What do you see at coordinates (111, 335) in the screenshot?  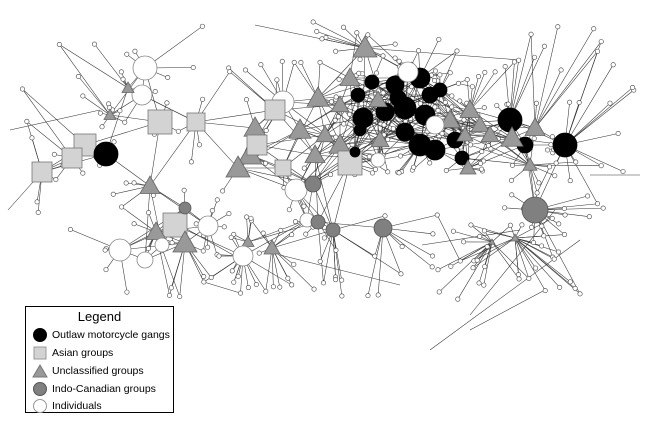 I see `legend-label: Outlaw motorcycle gangs` at bounding box center [111, 335].